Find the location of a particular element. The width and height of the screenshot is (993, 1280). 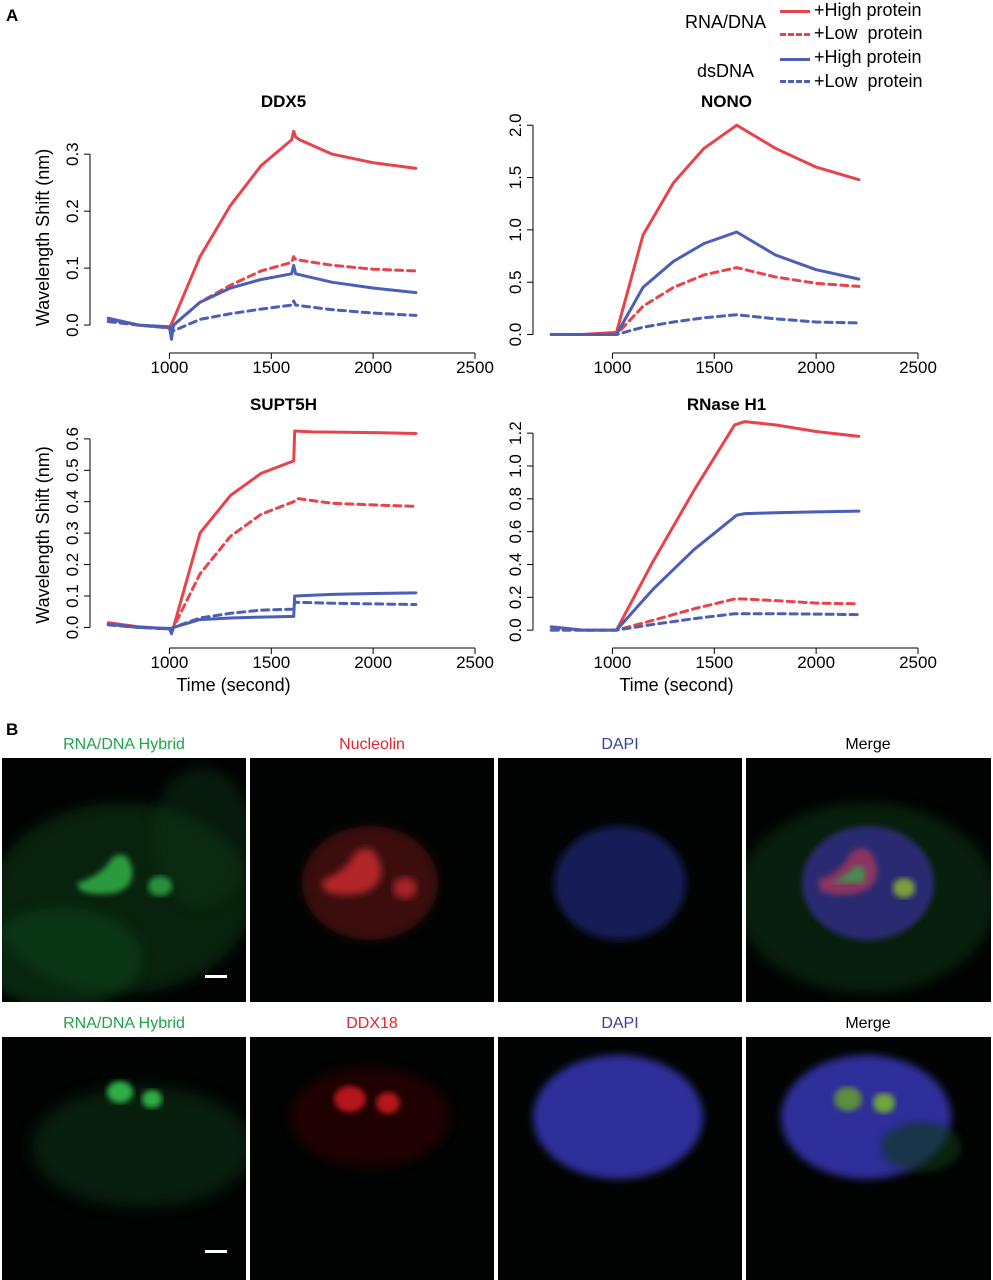

micrograph-hybrid-2-image is located at coordinates (139, 1167).